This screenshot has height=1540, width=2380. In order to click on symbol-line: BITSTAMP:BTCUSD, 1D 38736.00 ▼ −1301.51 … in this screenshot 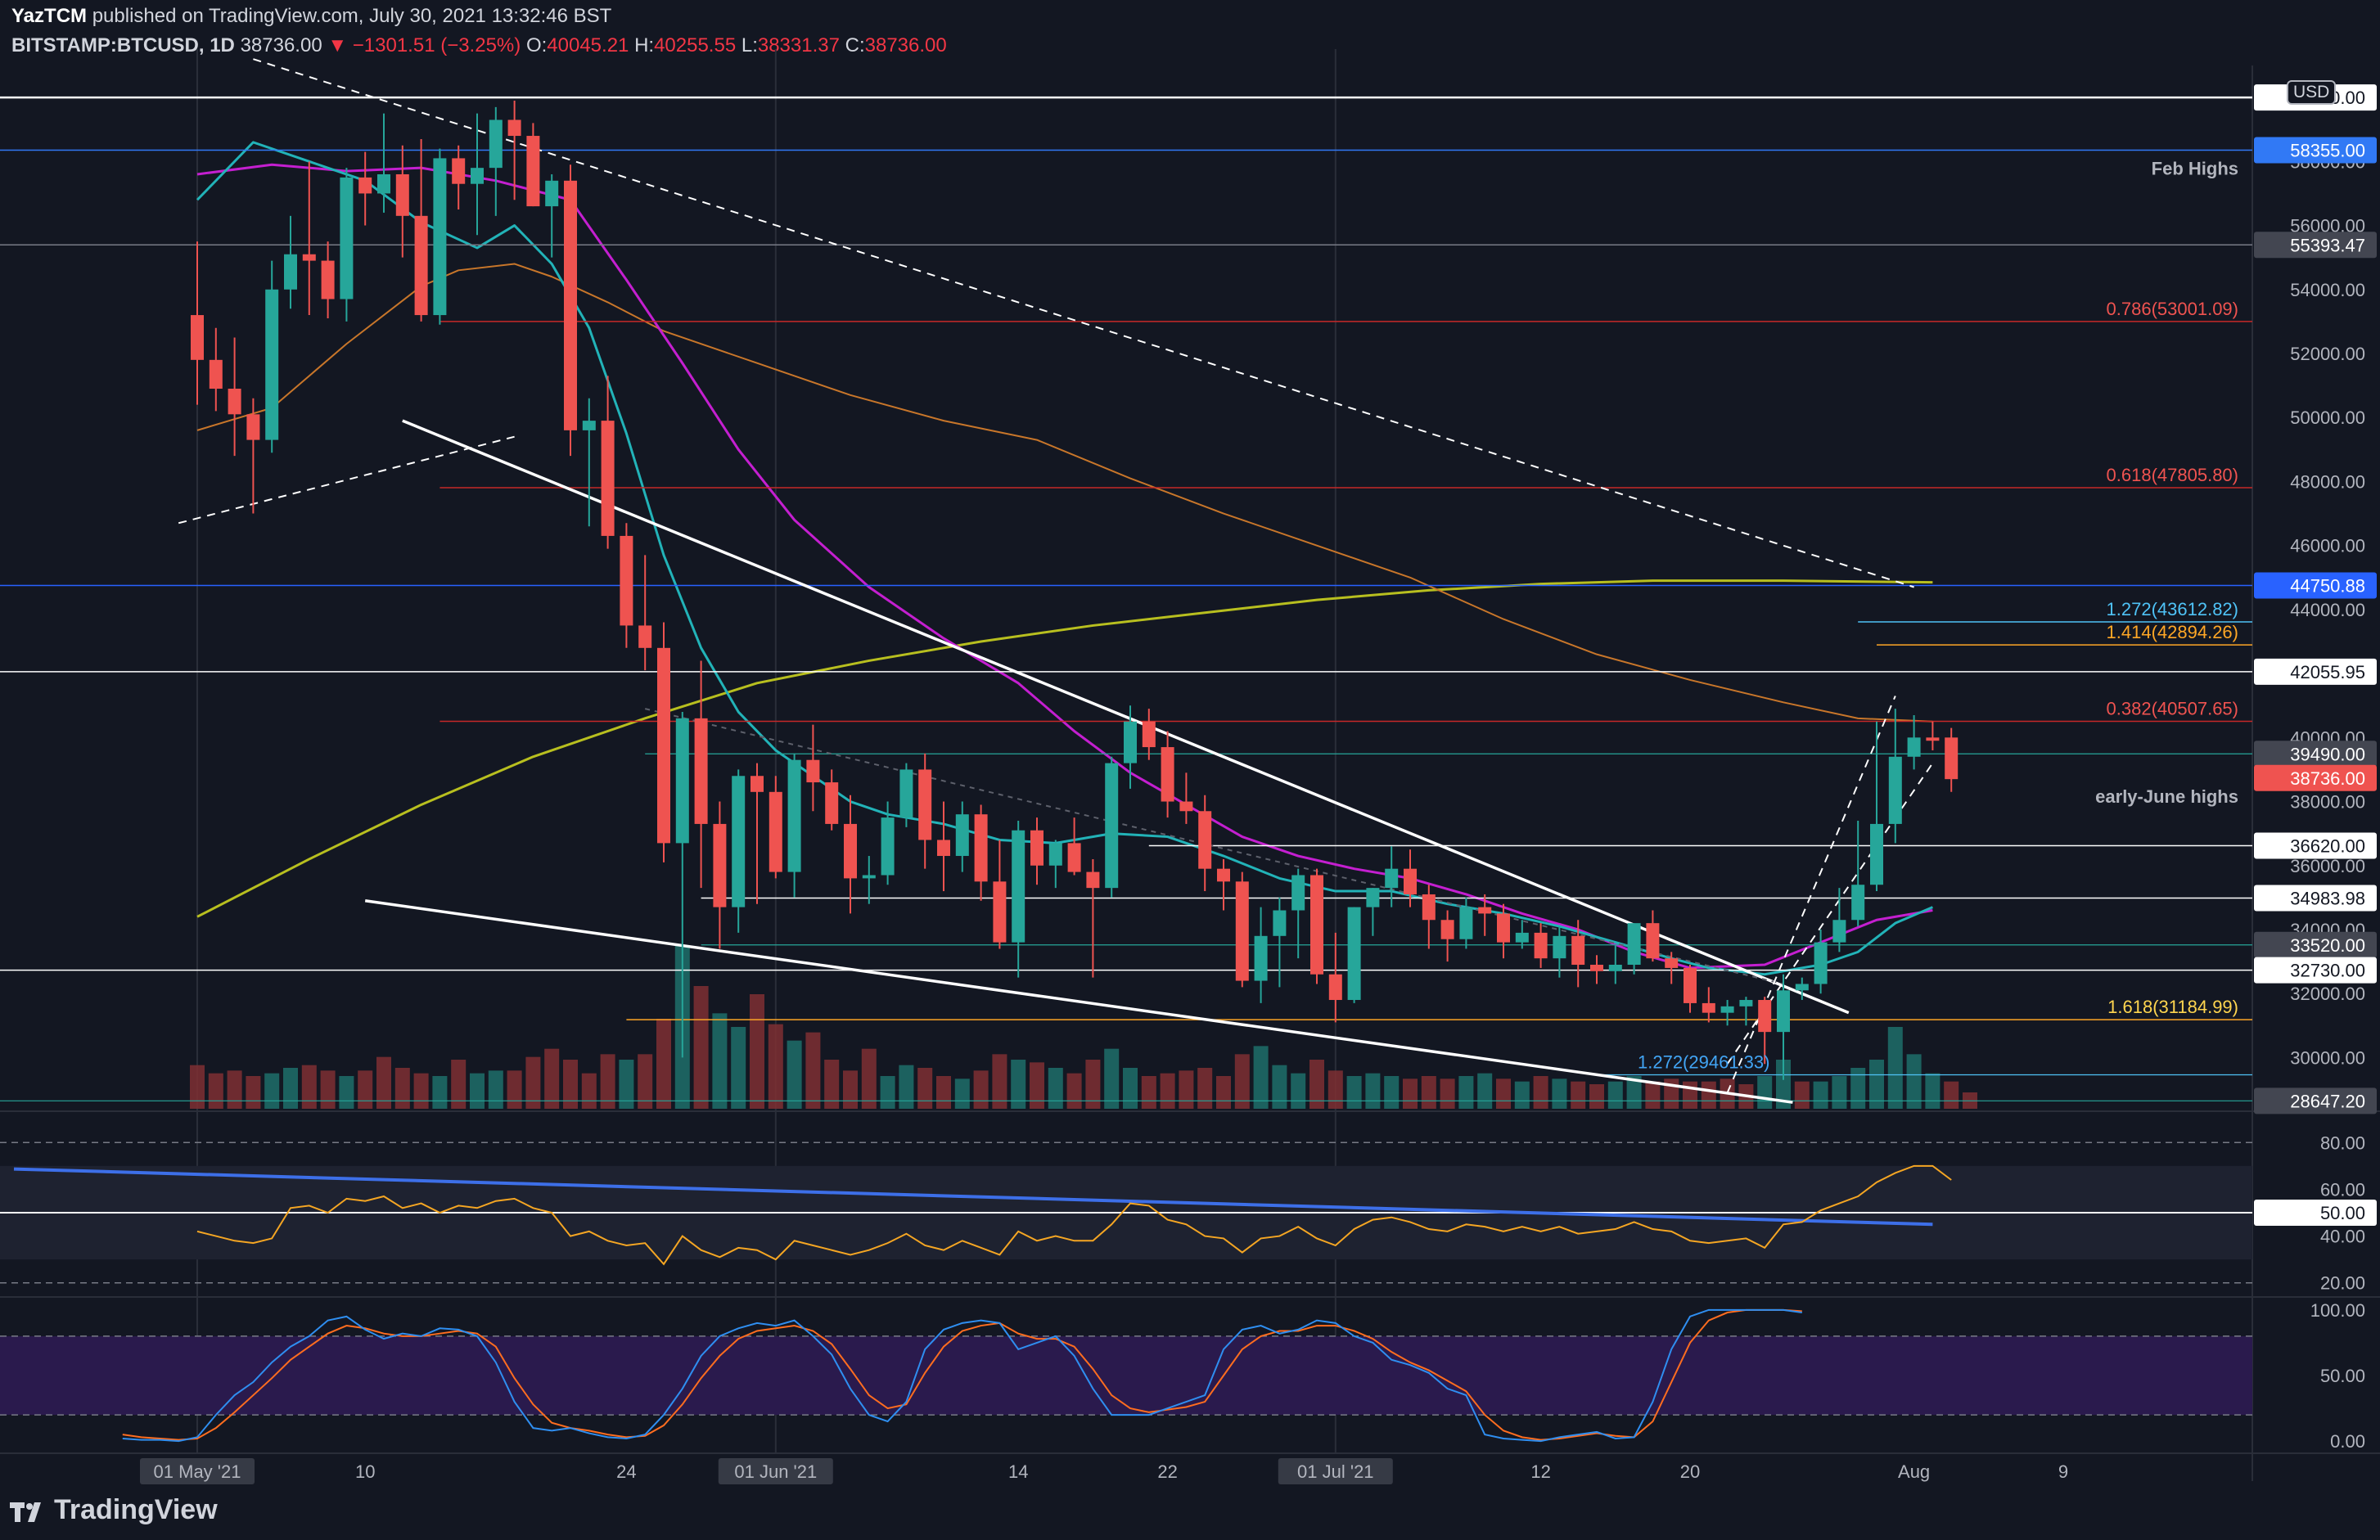, I will do `click(479, 45)`.